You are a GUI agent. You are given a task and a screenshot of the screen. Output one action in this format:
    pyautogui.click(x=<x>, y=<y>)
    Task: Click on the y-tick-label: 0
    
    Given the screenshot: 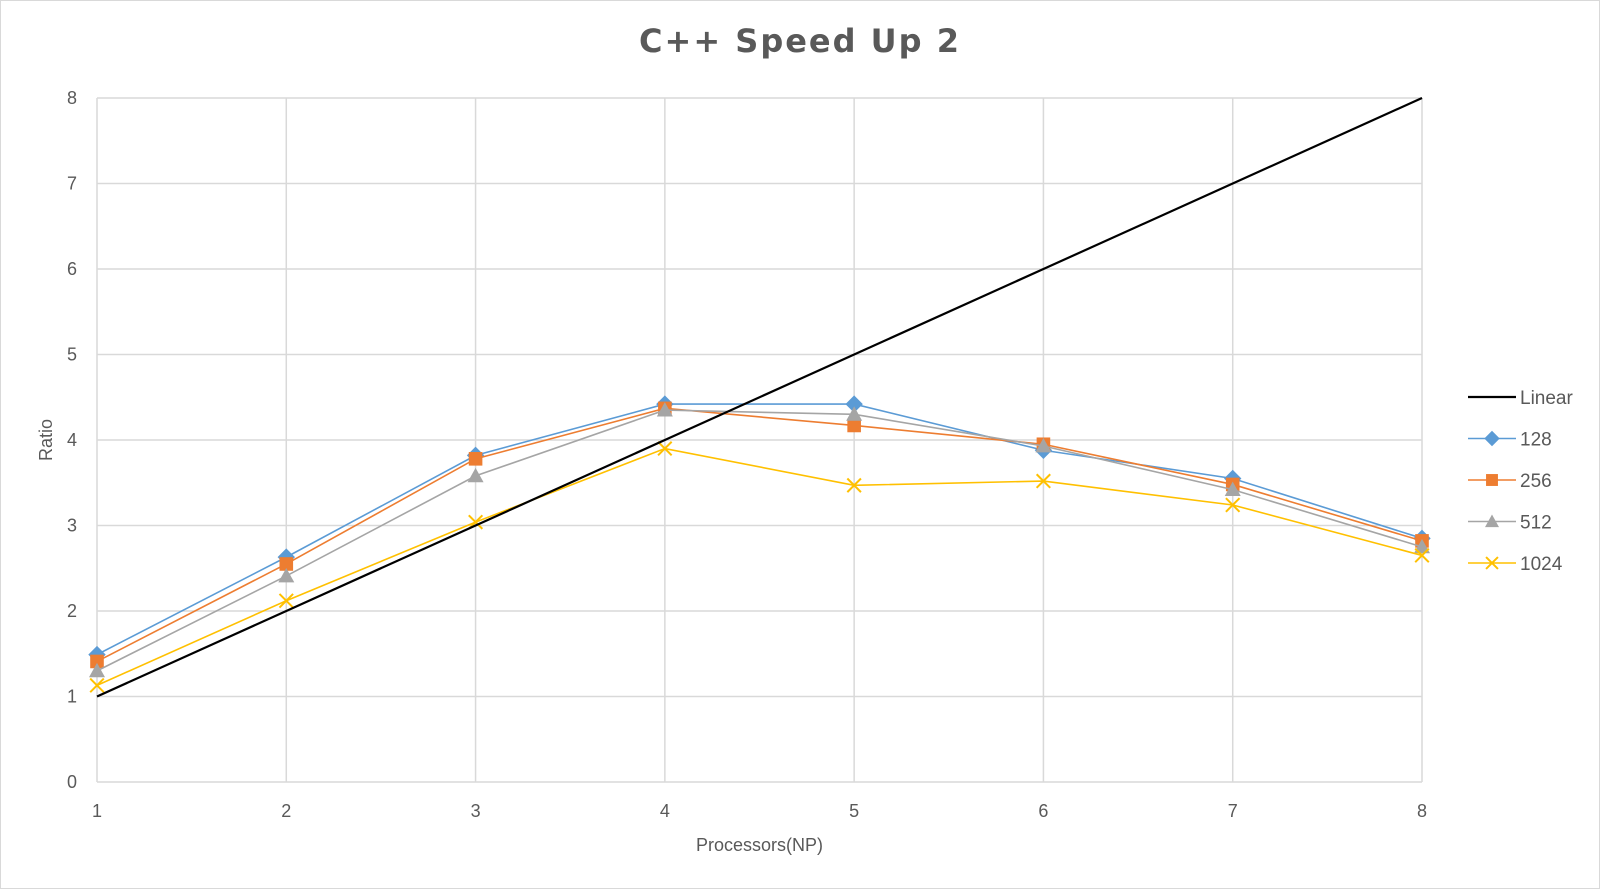 What is the action you would take?
    pyautogui.click(x=72, y=782)
    